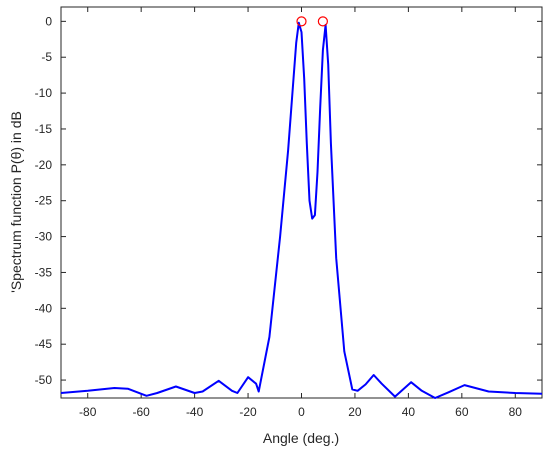 Image resolution: width=550 pixels, height=452 pixels. What do you see at coordinates (44, 308) in the screenshot?
I see `y-tick-label: -40` at bounding box center [44, 308].